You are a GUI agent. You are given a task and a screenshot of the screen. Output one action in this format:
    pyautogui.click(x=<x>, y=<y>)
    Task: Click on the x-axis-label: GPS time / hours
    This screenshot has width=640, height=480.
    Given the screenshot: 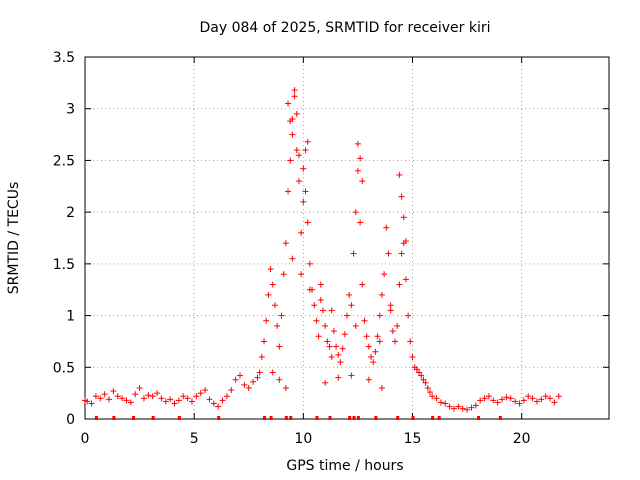 What is the action you would take?
    pyautogui.click(x=344, y=466)
    